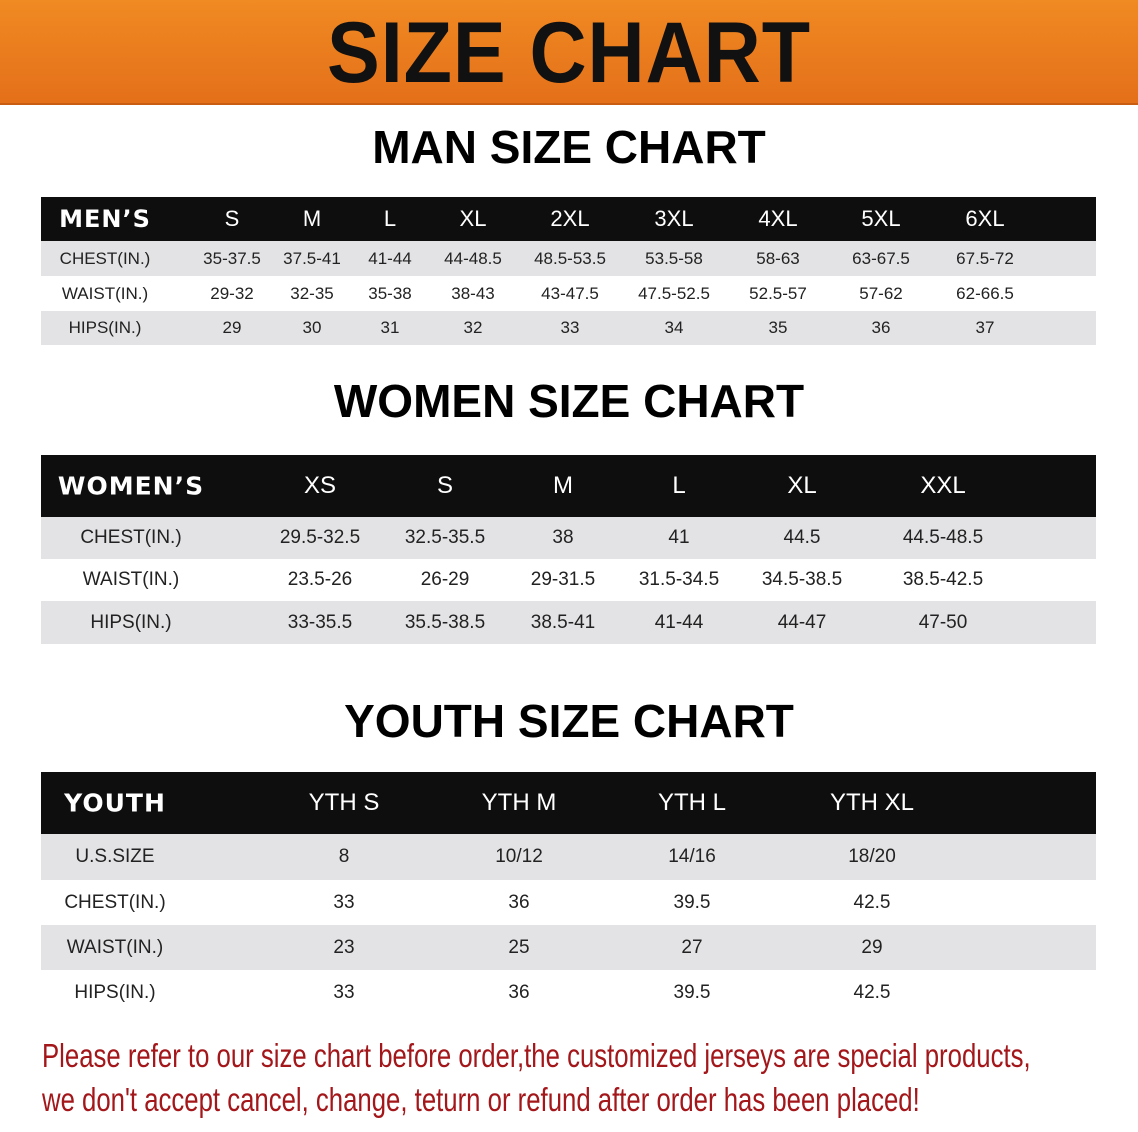 Image resolution: width=1138 pixels, height=1132 pixels. I want to click on women-section-title: WOMEN SIZE CHART, so click(569, 401).